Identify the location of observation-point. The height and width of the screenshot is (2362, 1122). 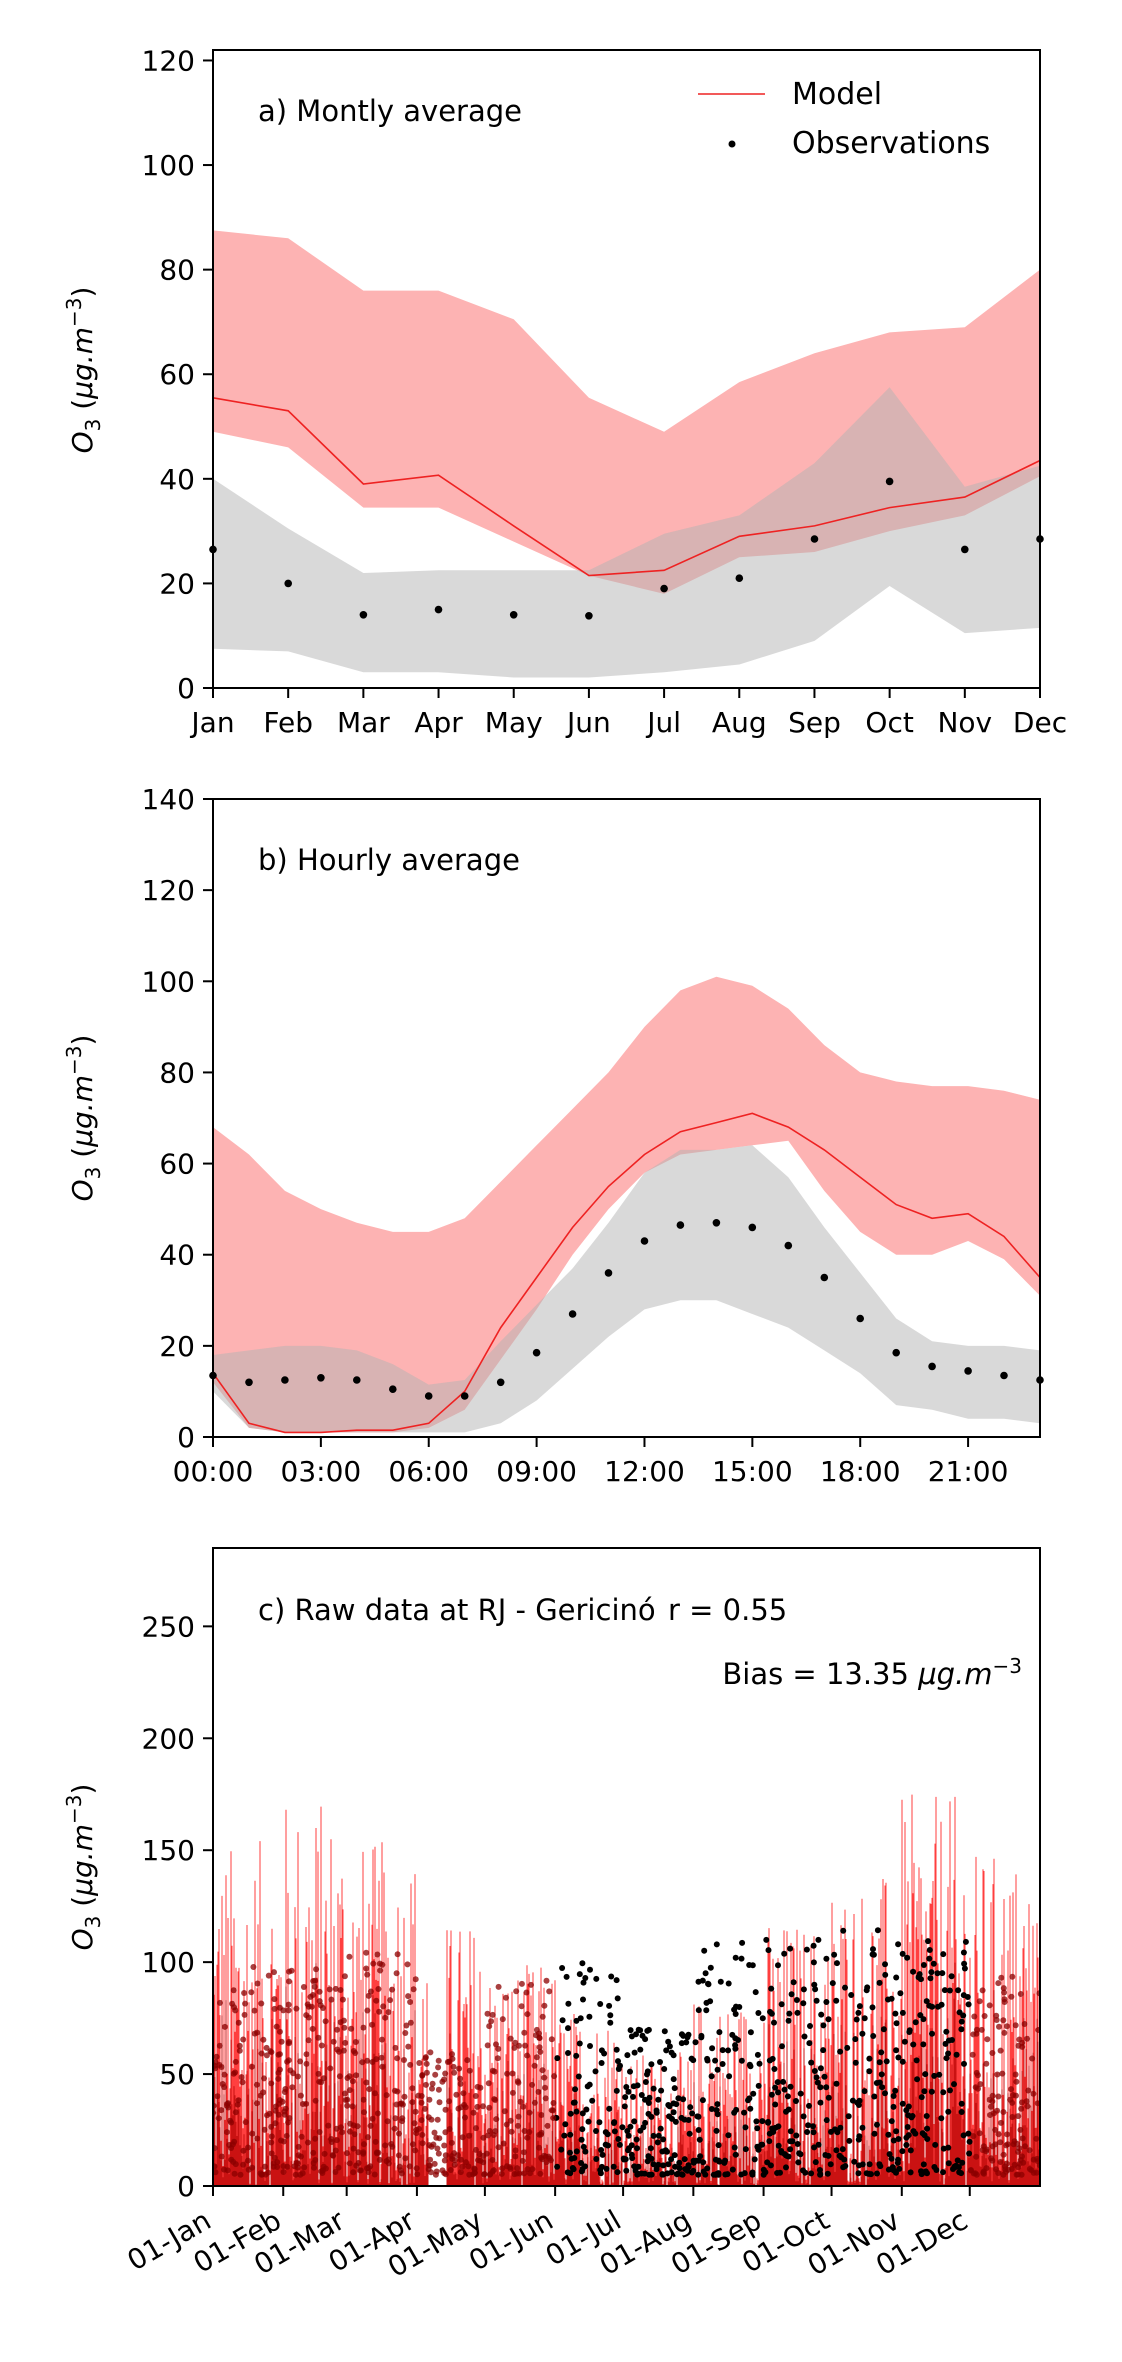
(716, 1223).